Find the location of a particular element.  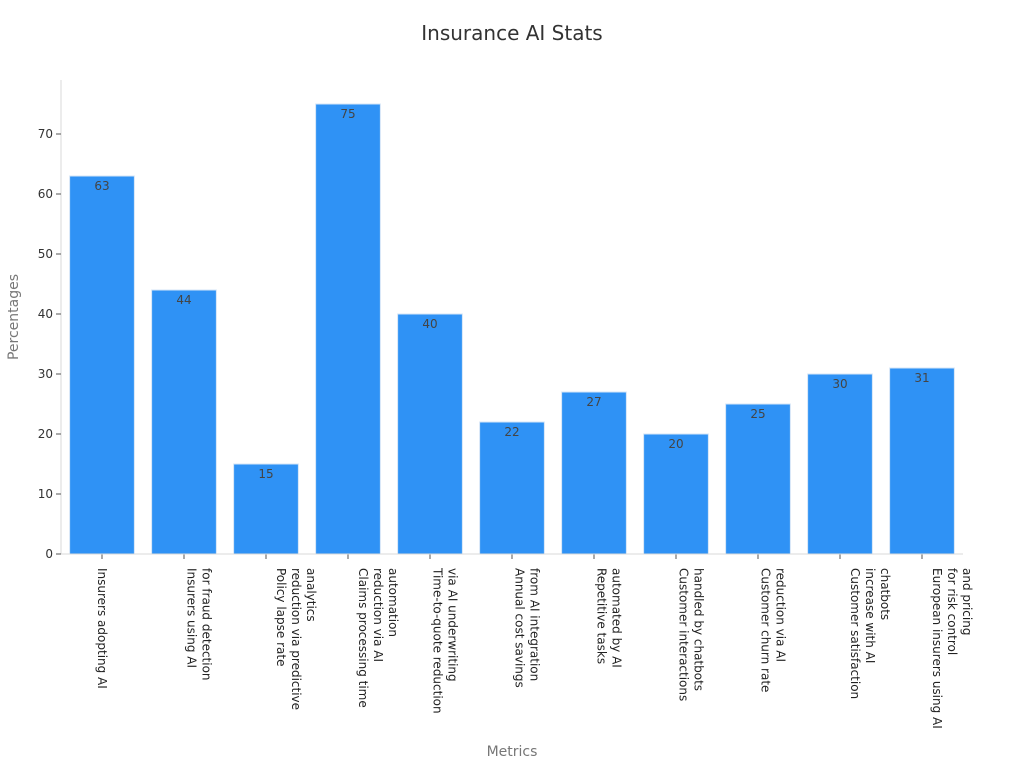

data-label: 31 is located at coordinates (921, 378).